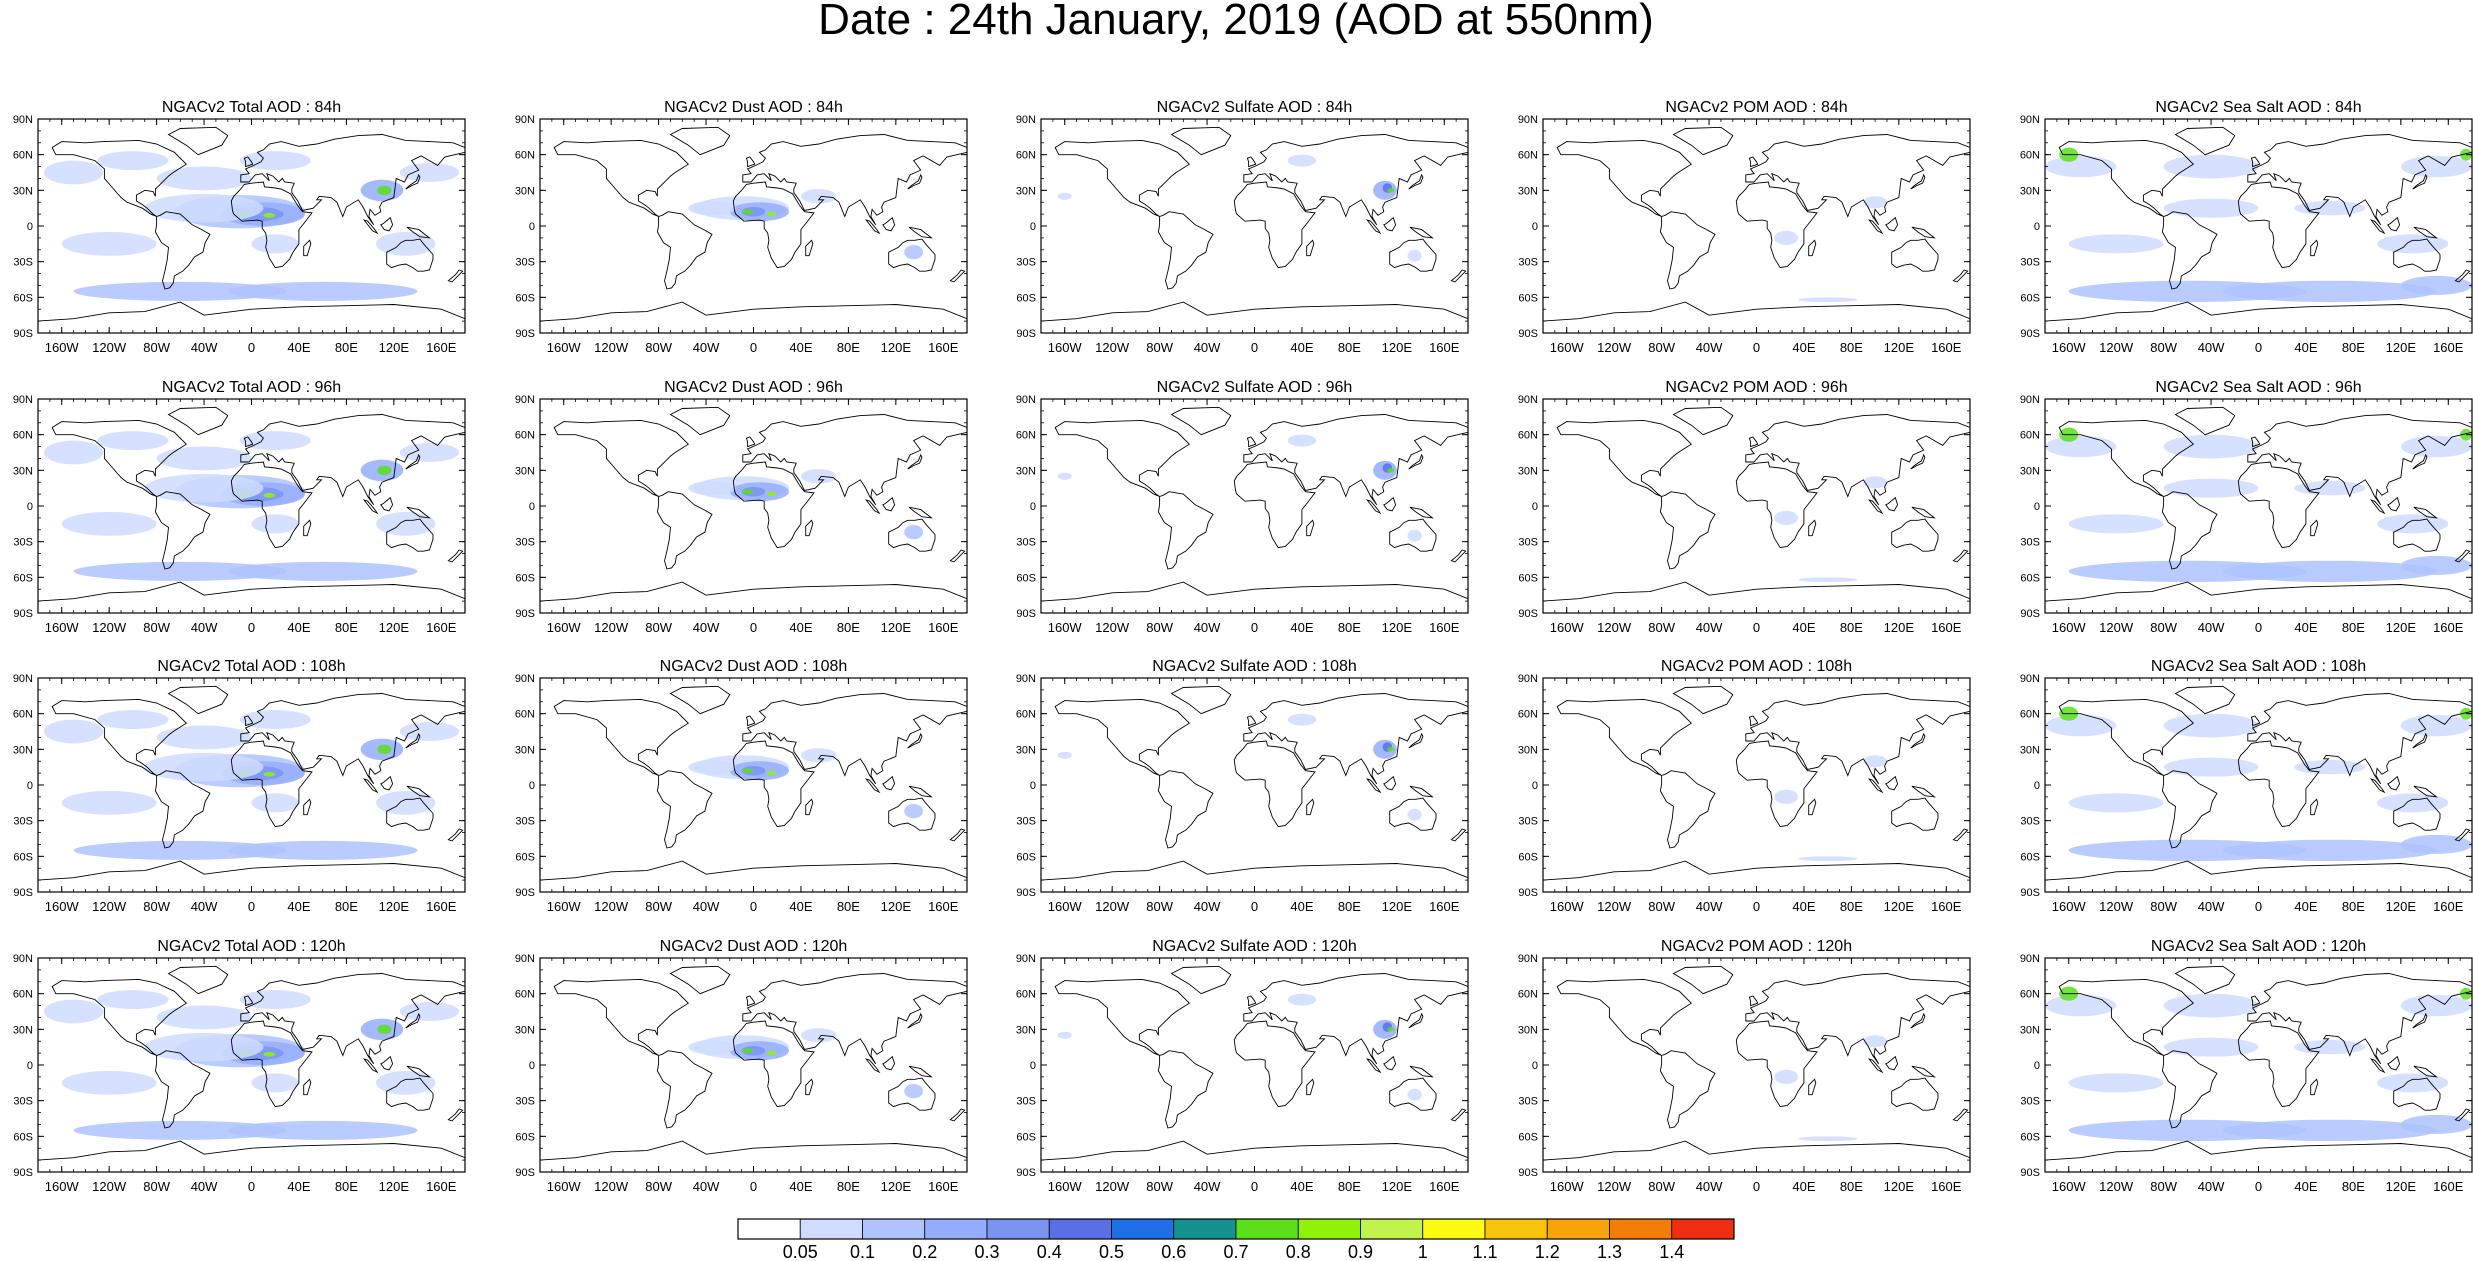  What do you see at coordinates (23, 1137) in the screenshot?
I see `lat-tick-label: 60S` at bounding box center [23, 1137].